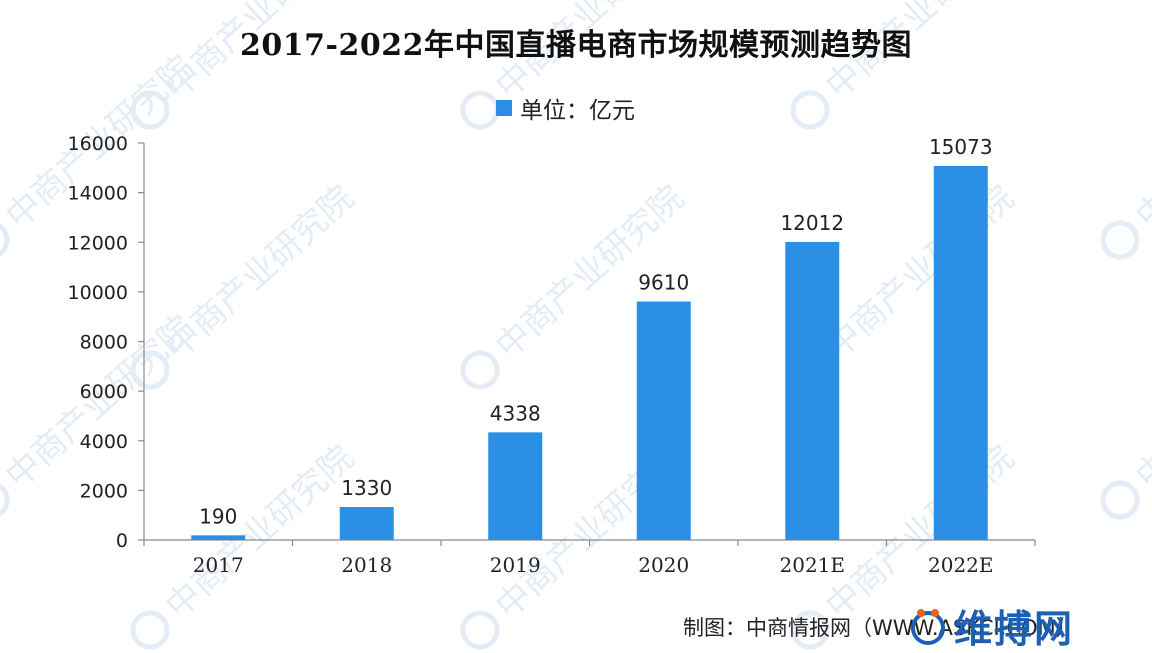 The width and height of the screenshot is (1152, 653). I want to click on chart-title: 2017-2022年中国直播电商市场规模预测趋势图, so click(576, 45).